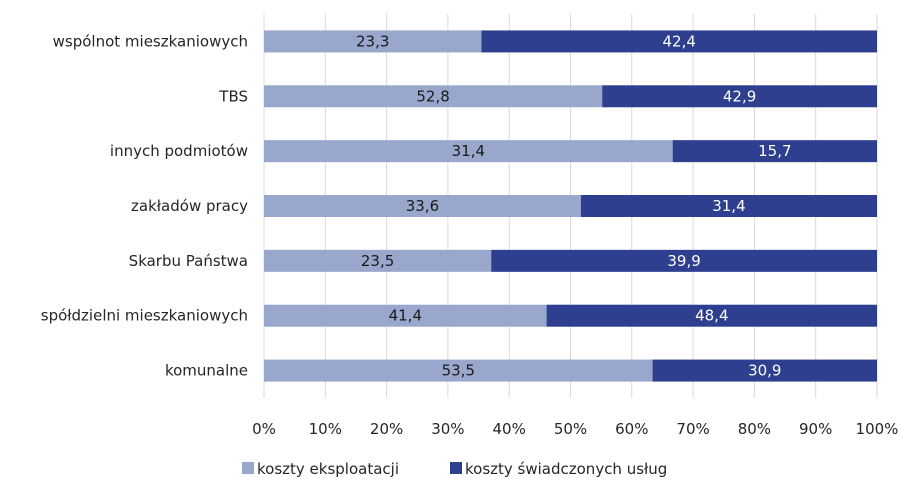 The image size is (900, 482). I want to click on category-label: zakładów pracy, so click(189, 206).